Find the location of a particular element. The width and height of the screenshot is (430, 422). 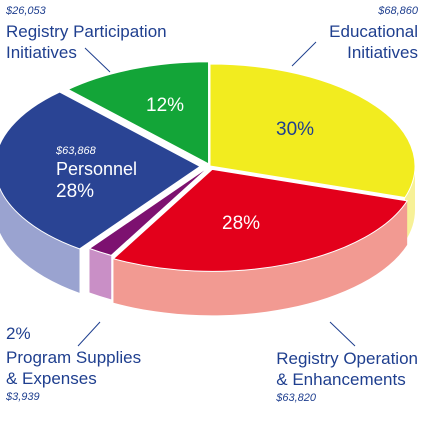

name-educational-line1: Educational is located at coordinates (373, 31).